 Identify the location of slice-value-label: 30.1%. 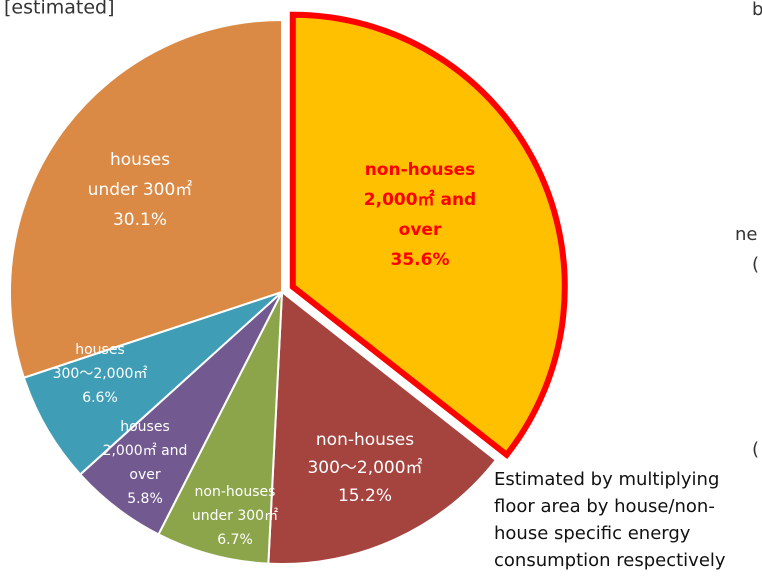
(140, 220).